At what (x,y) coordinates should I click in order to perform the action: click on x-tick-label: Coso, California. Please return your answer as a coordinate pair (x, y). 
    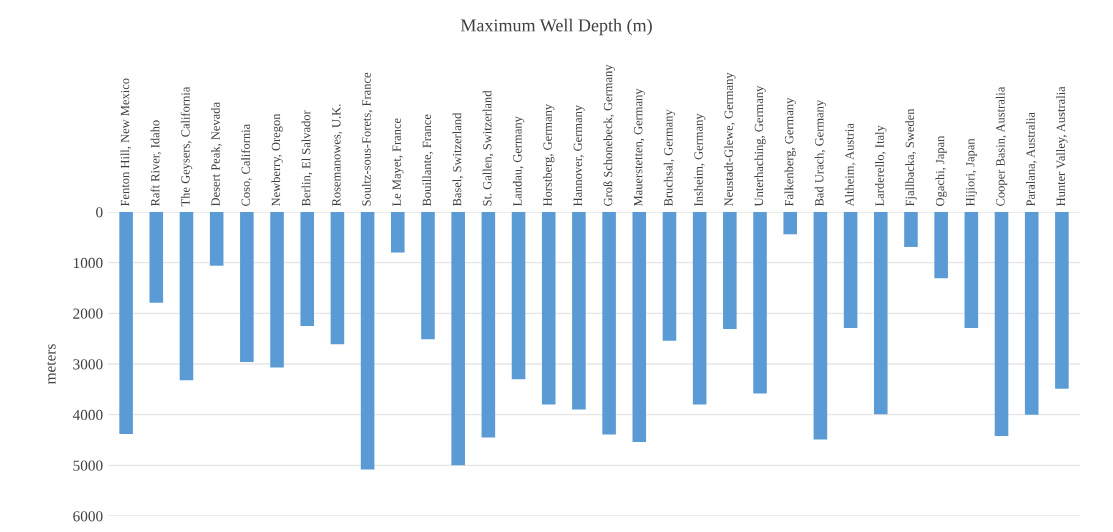
    Looking at the image, I should click on (246, 164).